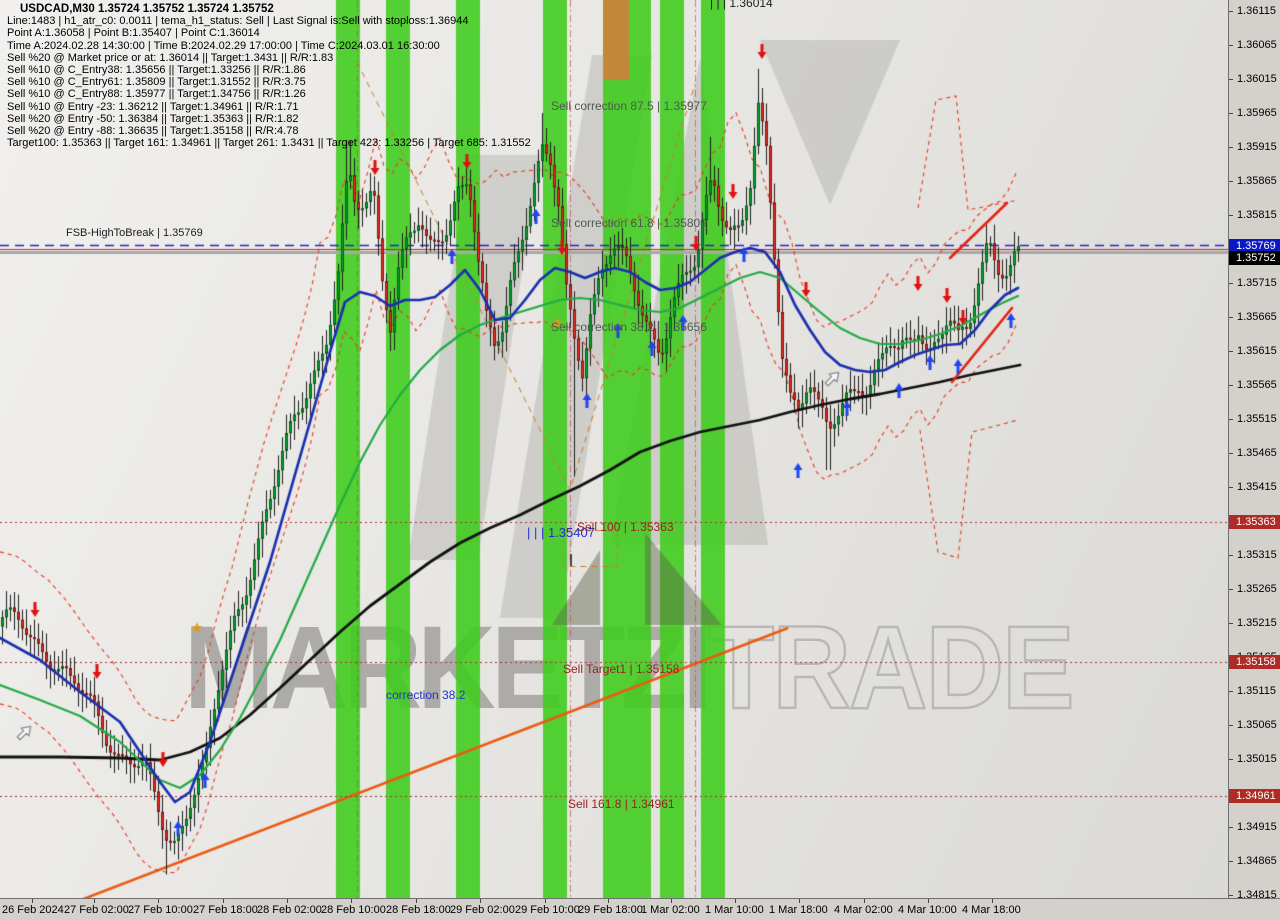  I want to click on time-label: 4 Mar 10:00, so click(927, 910).